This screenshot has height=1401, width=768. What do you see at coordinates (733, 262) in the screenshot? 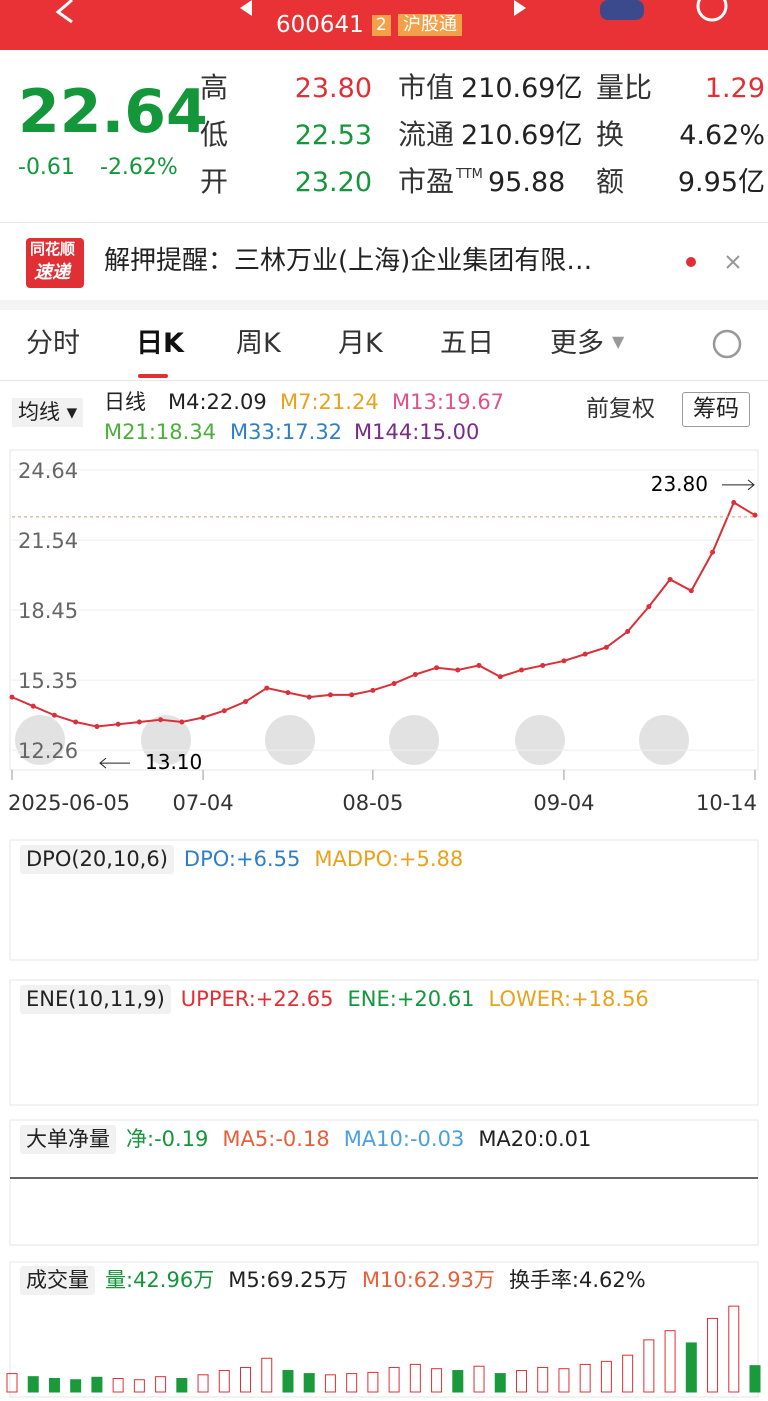
I see `close-icon` at bounding box center [733, 262].